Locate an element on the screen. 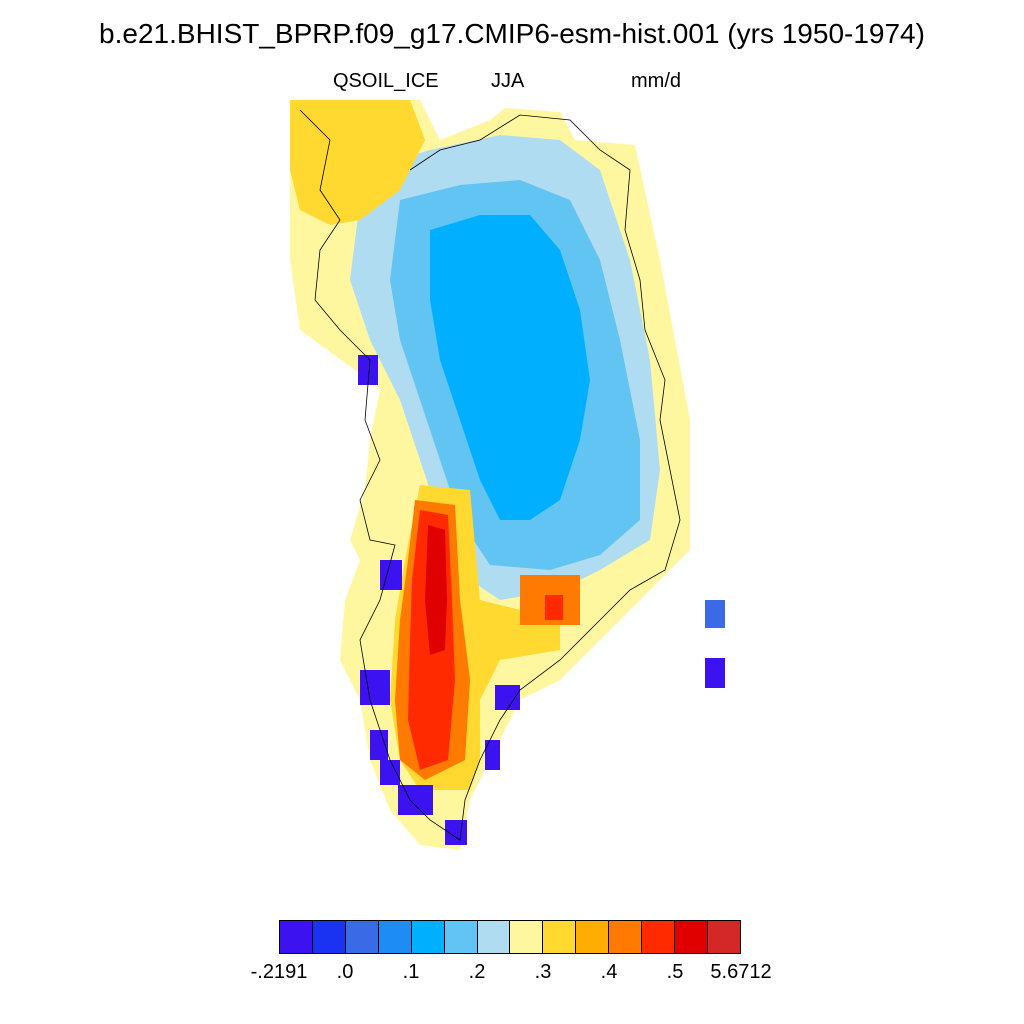 The image size is (1024, 1024). units-label: mm/d is located at coordinates (656, 81).